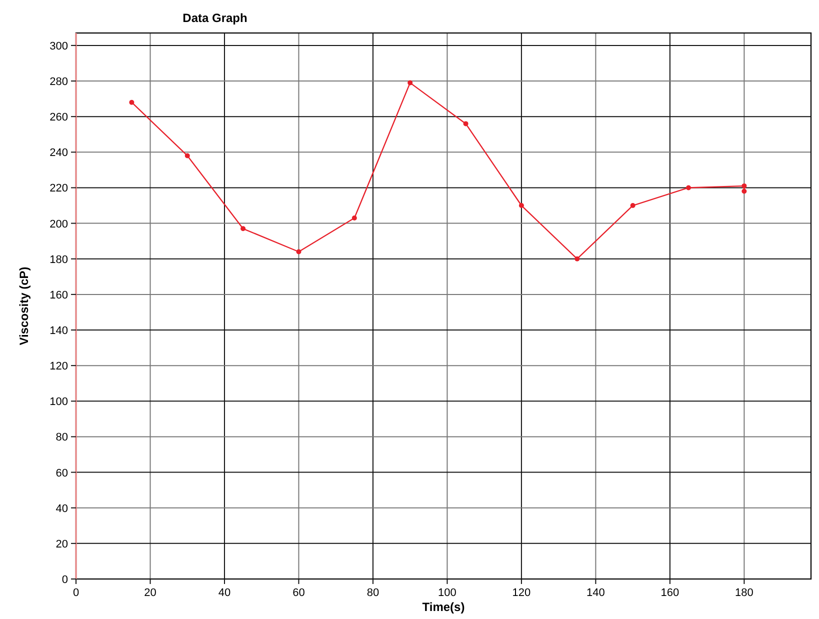 The image size is (819, 619). Describe the element at coordinates (447, 593) in the screenshot. I see `x-tick-label: 100` at that location.